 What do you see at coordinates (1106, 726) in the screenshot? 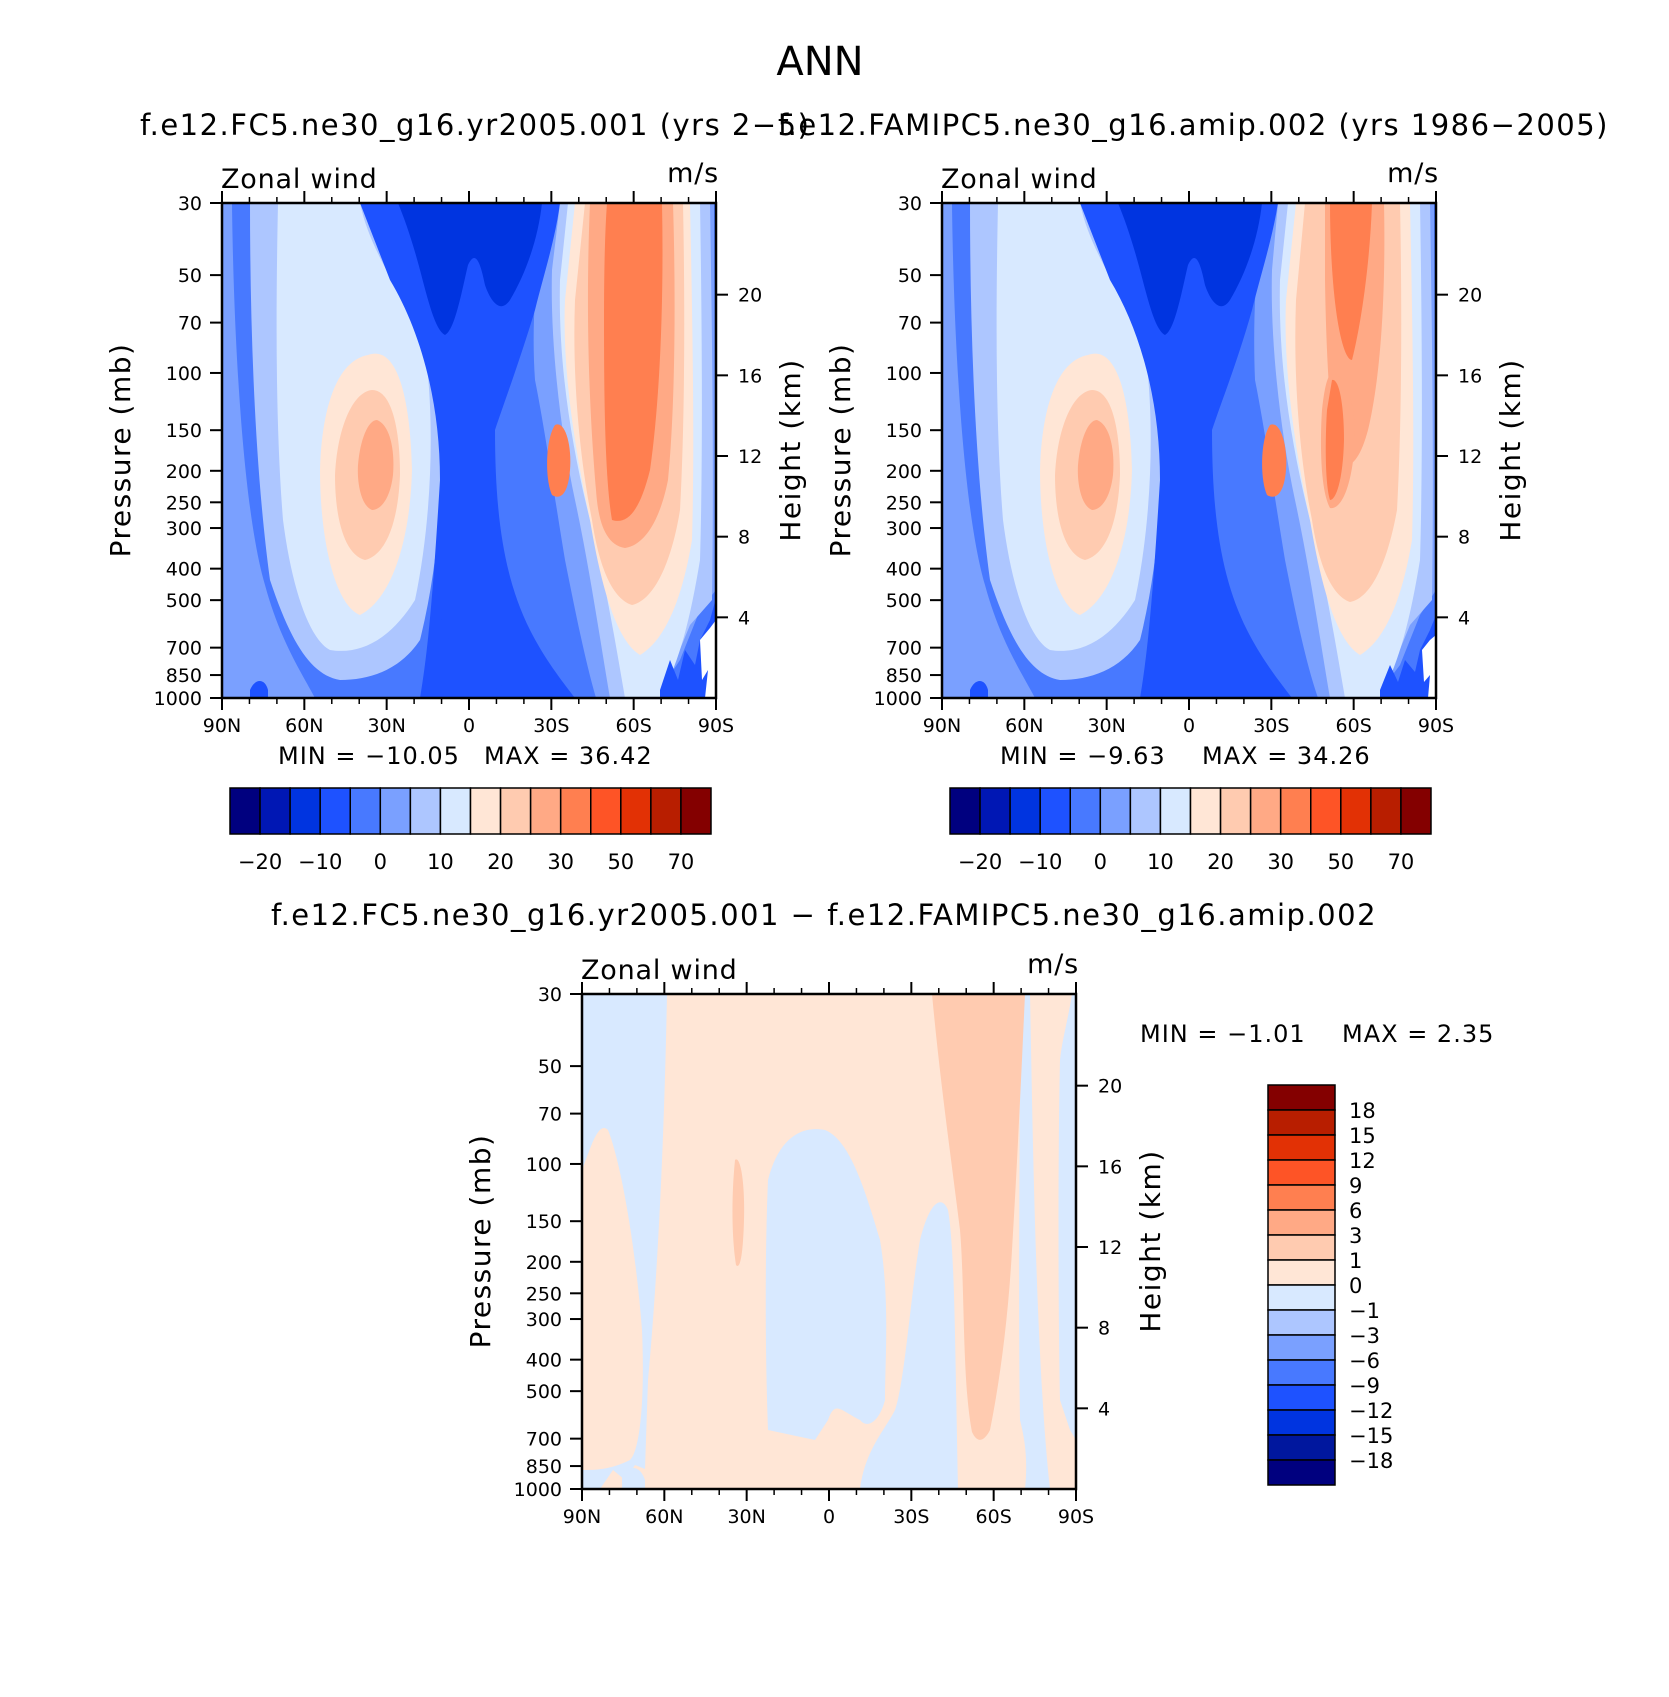
I see `panel-2-x-tick-label: 30N` at bounding box center [1106, 726].